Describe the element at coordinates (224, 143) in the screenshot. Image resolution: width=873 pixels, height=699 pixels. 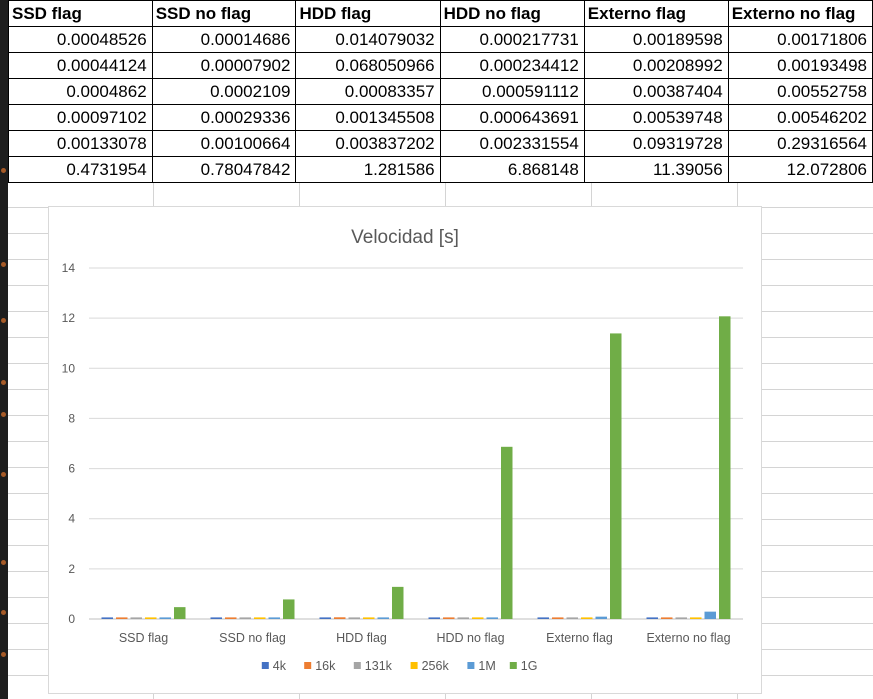
I see `table-cell: 0.00100664` at that location.